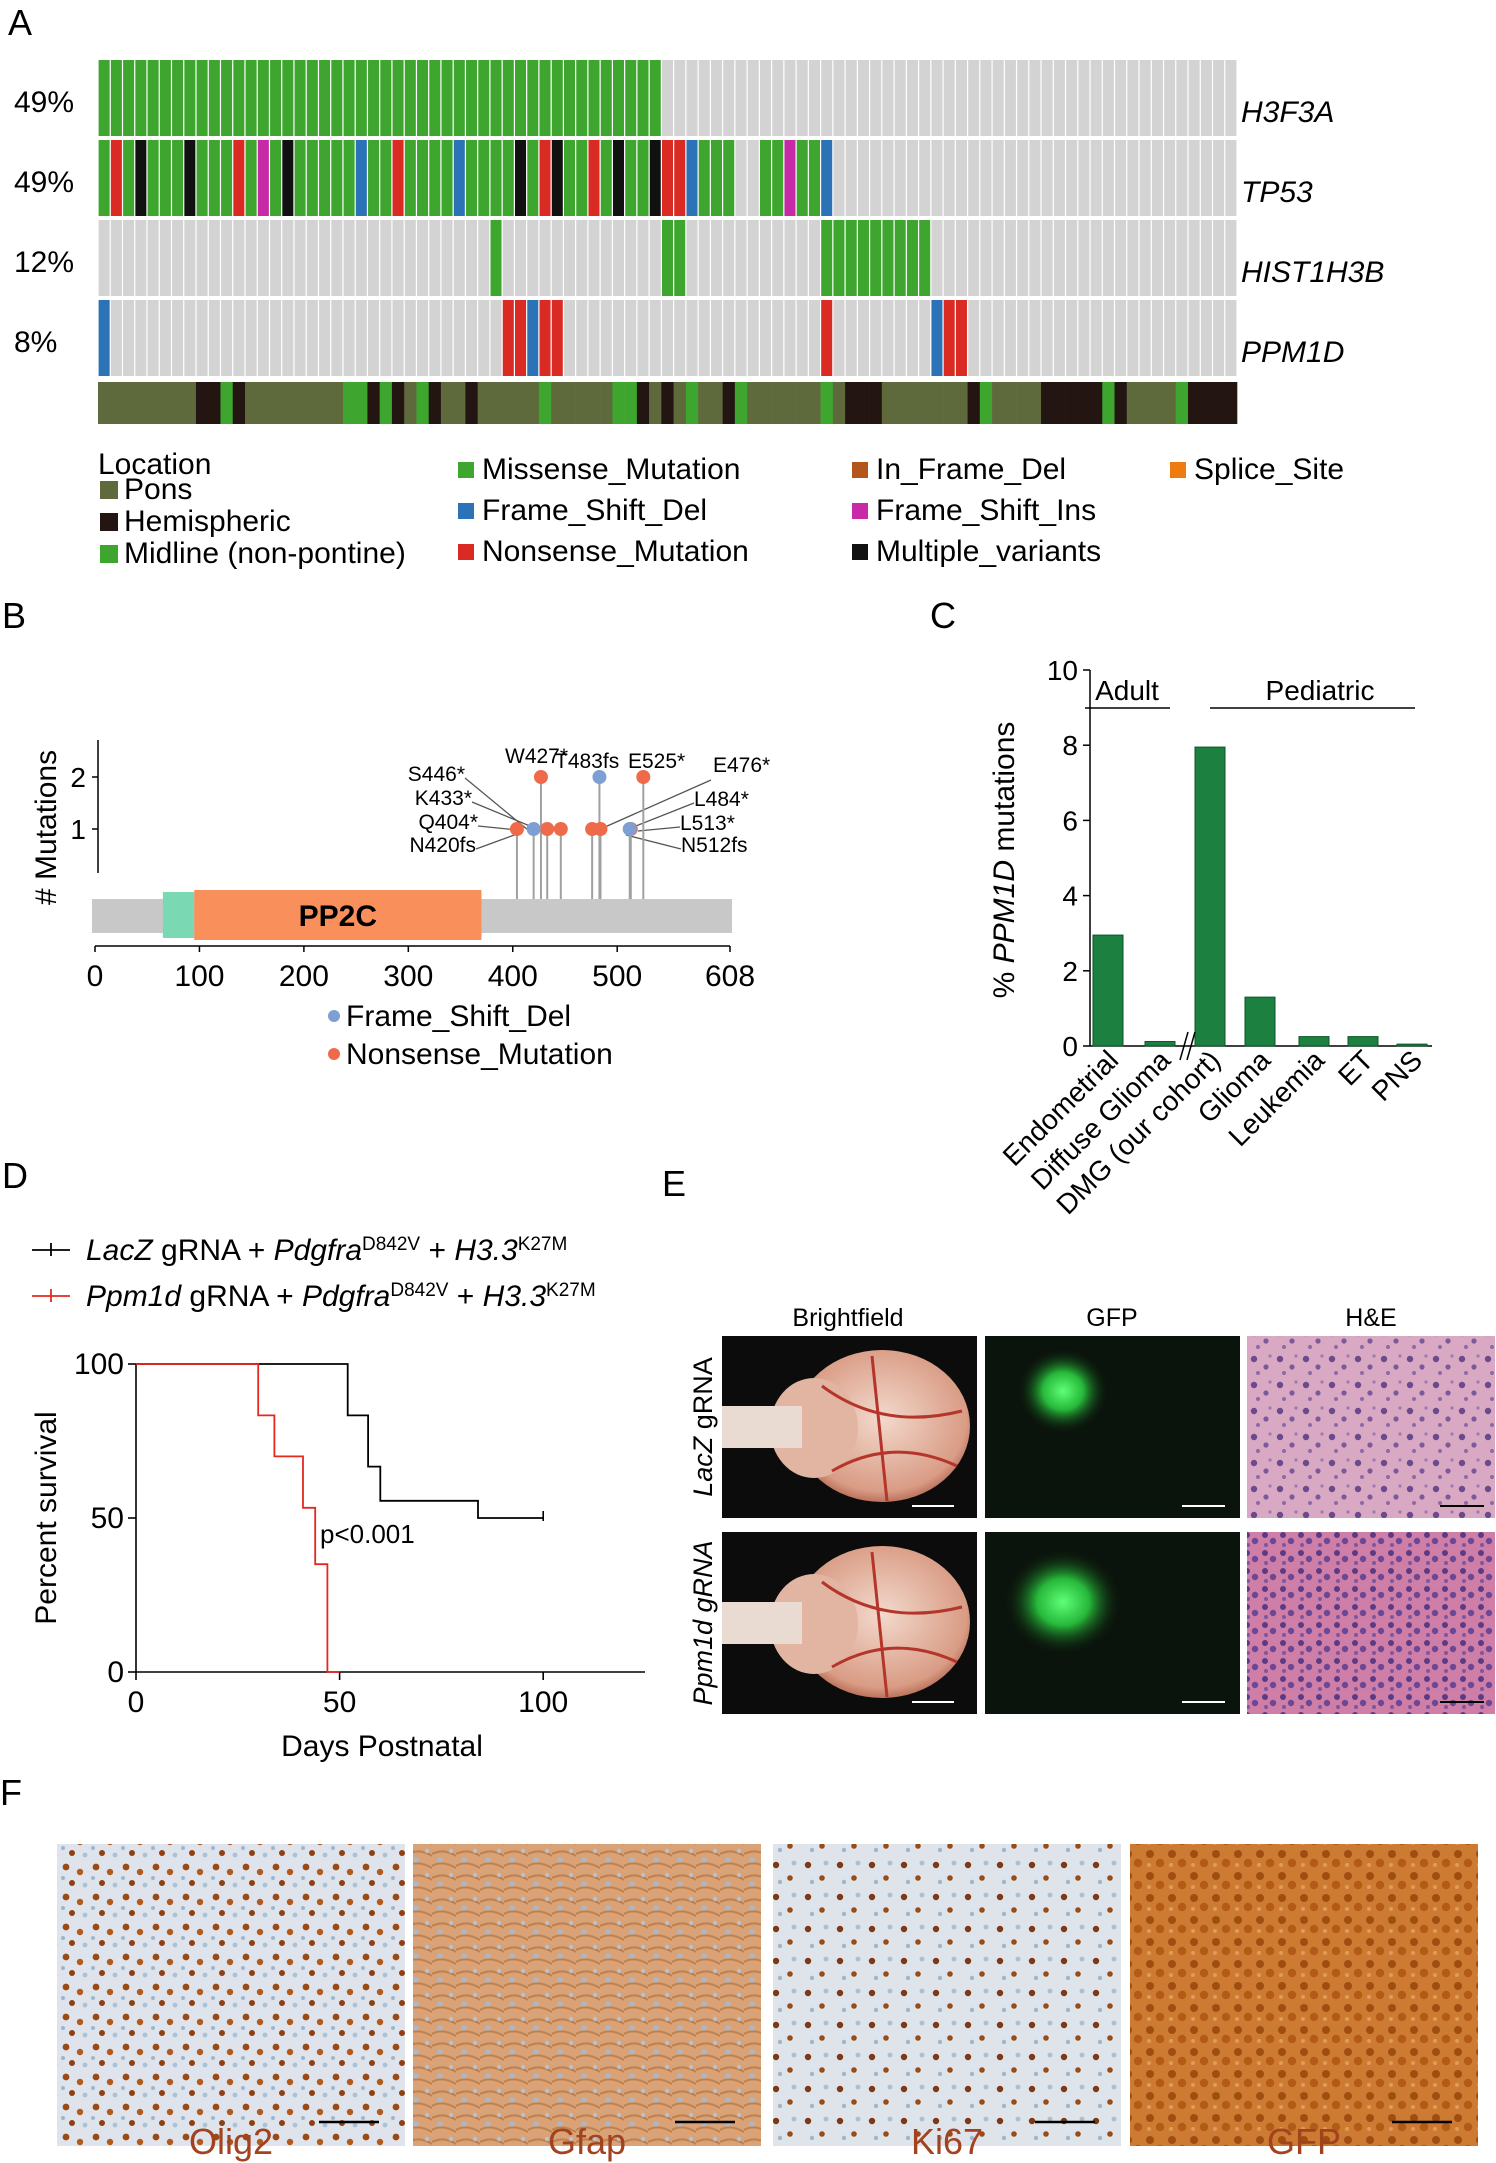 The height and width of the screenshot is (2163, 1496). Describe the element at coordinates (721, 799) in the screenshot. I see `mutation-label: L484*` at that location.